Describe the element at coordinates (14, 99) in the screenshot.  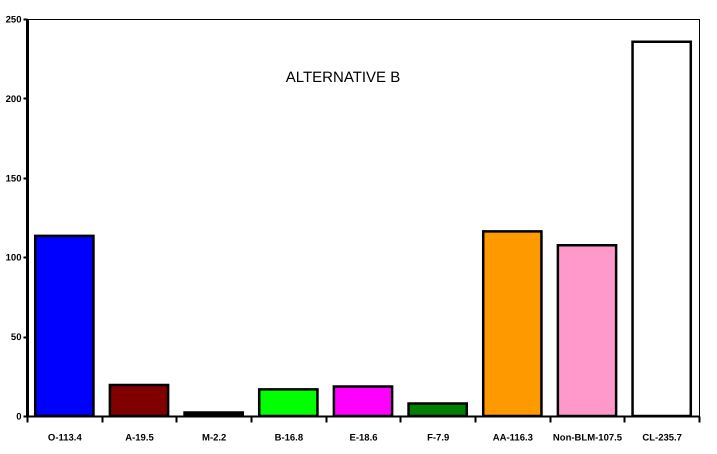
I see `y-tick-label: 200` at that location.